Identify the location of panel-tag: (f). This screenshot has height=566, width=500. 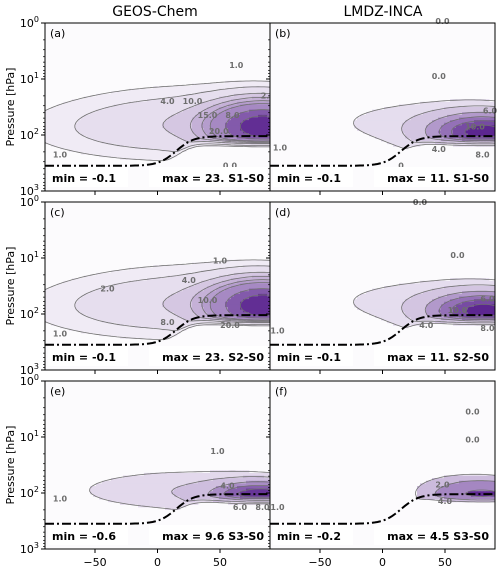
(281, 391).